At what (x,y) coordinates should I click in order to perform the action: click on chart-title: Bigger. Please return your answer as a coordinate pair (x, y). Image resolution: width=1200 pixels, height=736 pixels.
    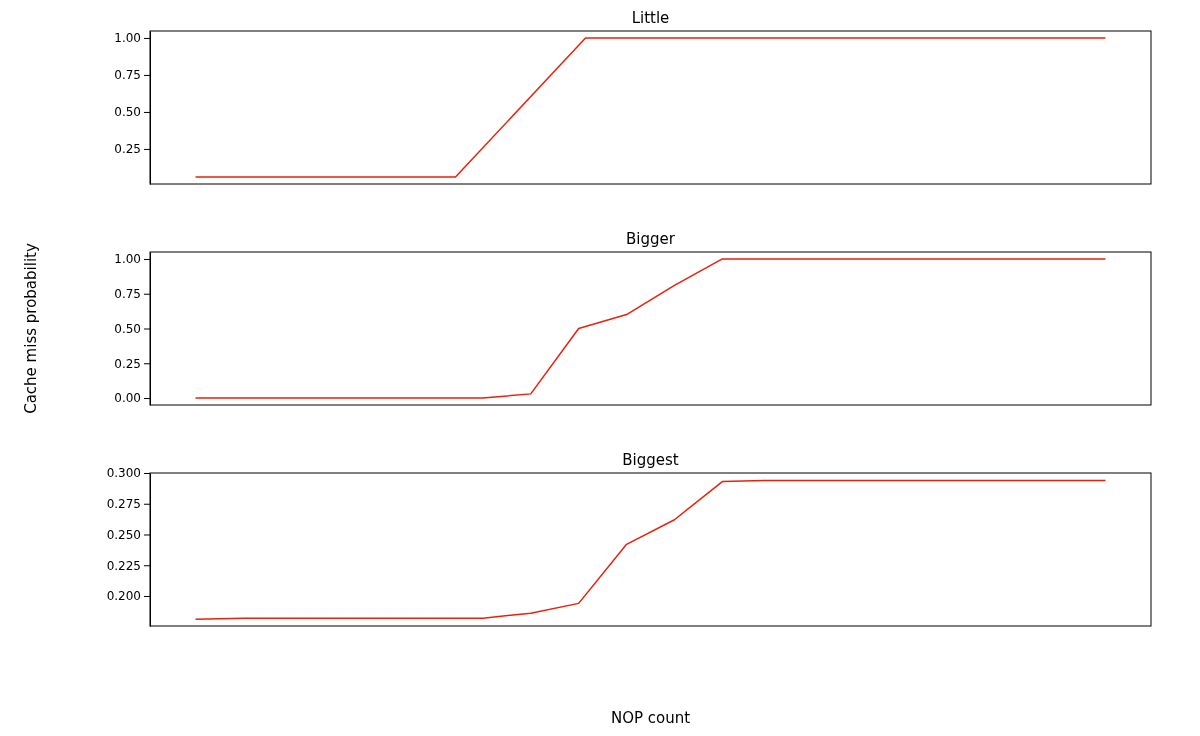
    Looking at the image, I should click on (651, 239).